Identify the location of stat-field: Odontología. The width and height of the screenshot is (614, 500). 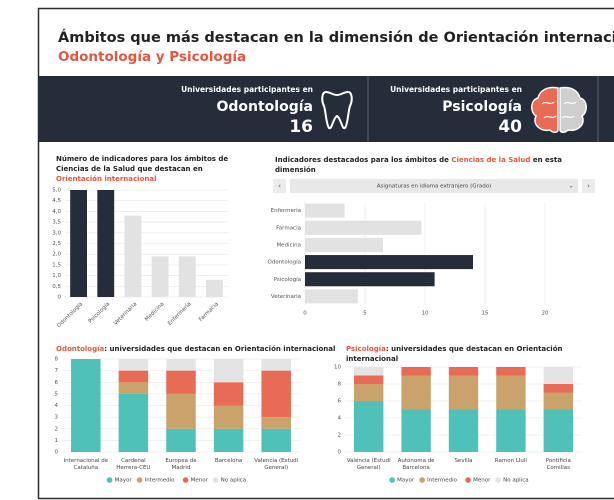
(264, 107).